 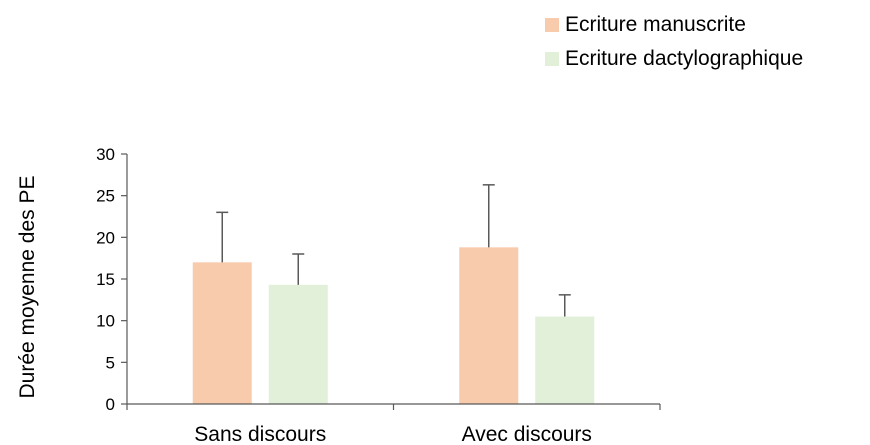 What do you see at coordinates (655, 24) in the screenshot?
I see `legend-label-manuscrite: Ecriture manuscrite` at bounding box center [655, 24].